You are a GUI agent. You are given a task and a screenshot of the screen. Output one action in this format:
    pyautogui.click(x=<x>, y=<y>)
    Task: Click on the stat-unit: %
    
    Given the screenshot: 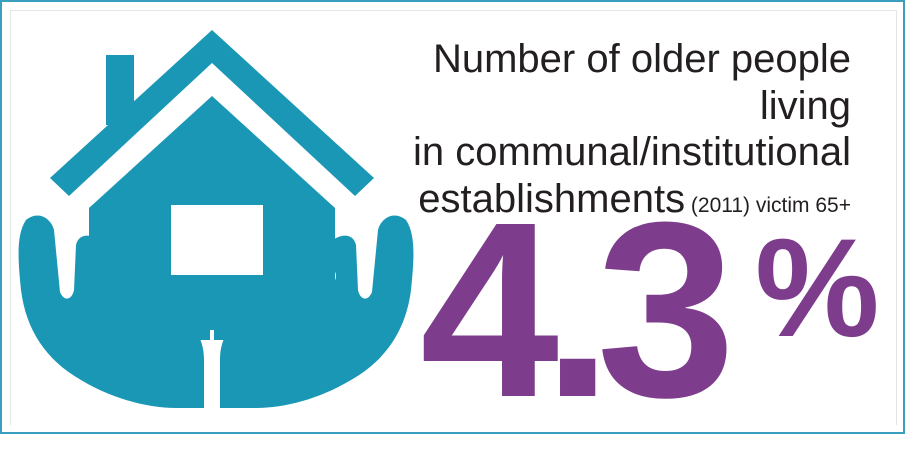 What is the action you would take?
    pyautogui.click(x=817, y=287)
    